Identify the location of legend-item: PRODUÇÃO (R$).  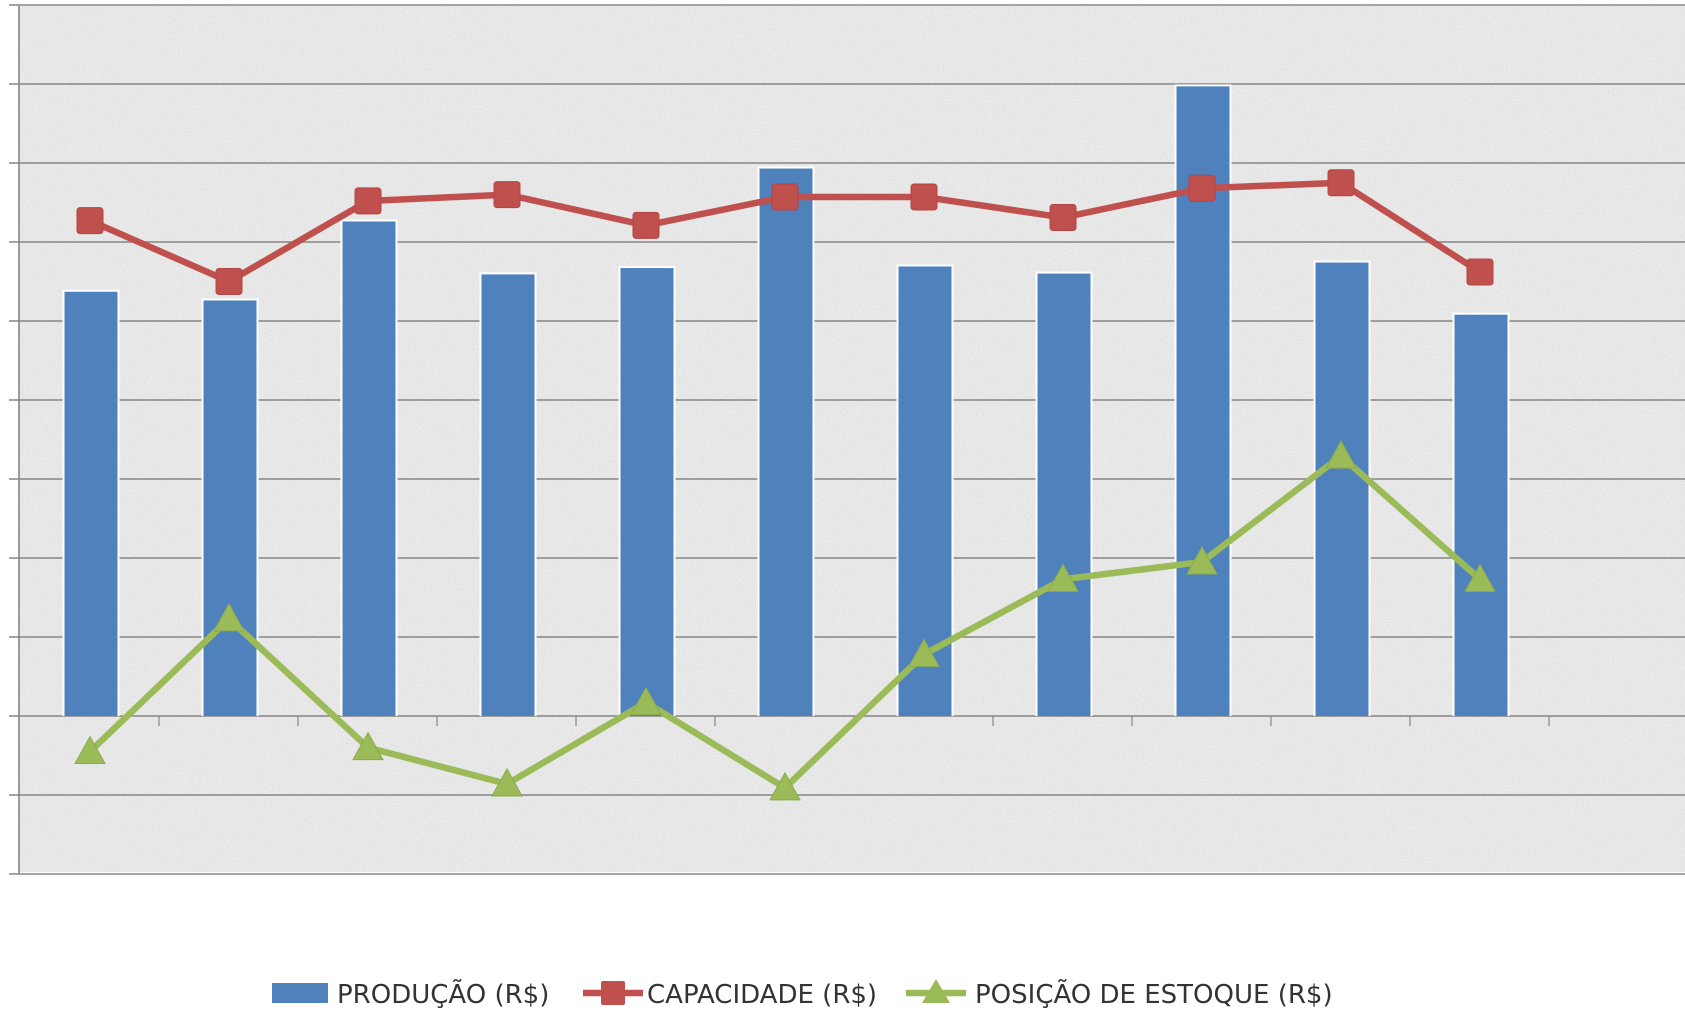
(410, 994).